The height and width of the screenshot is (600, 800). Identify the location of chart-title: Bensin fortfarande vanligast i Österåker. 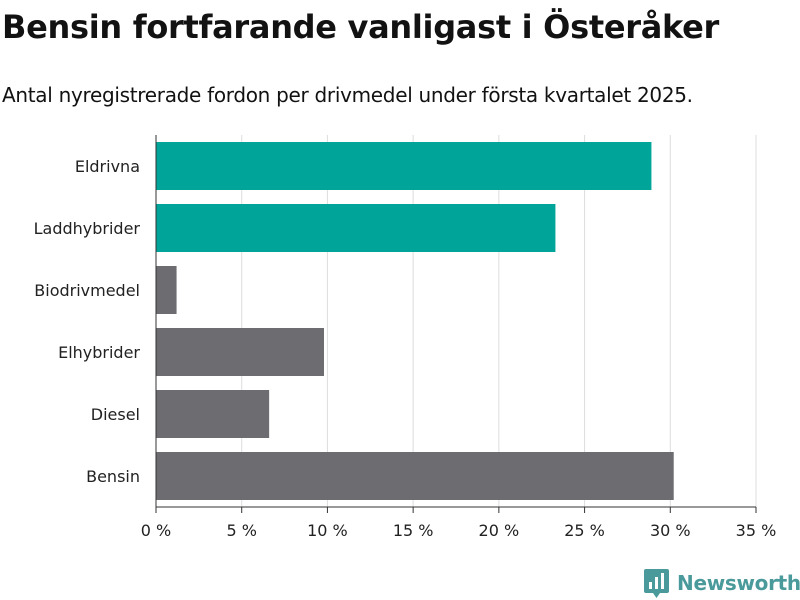
(361, 27).